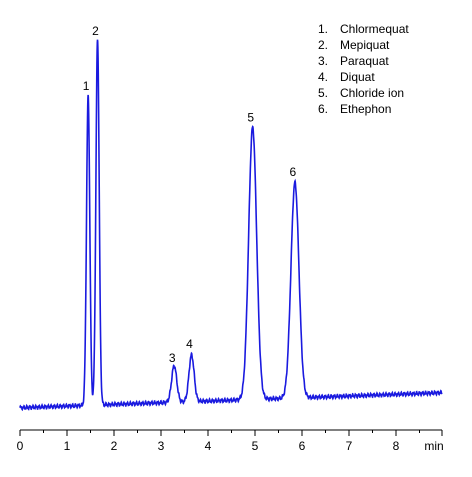  I want to click on legend-number-5: 5., so click(323, 93).